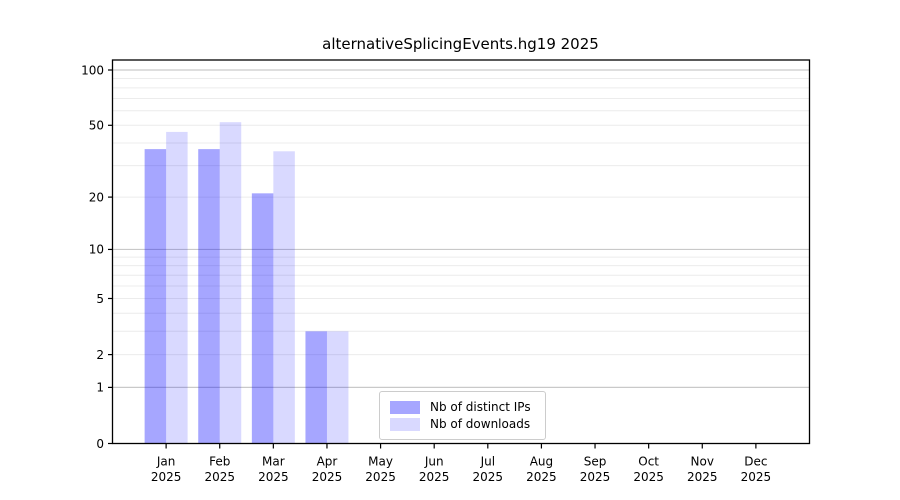 Image resolution: width=900 pixels, height=500 pixels. I want to click on bar-downloads-apr, so click(337, 387).